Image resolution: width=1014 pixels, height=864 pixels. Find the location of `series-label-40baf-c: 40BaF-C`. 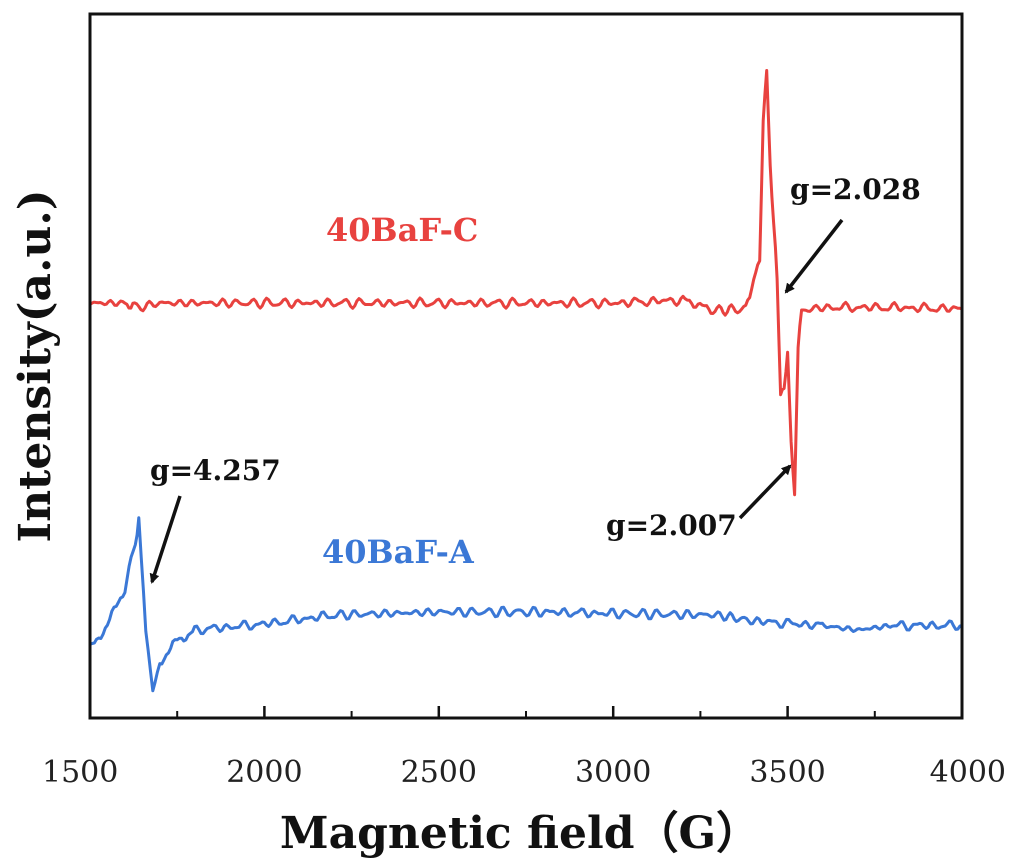

series-label-40baf-c: 40BaF-C is located at coordinates (402, 230).